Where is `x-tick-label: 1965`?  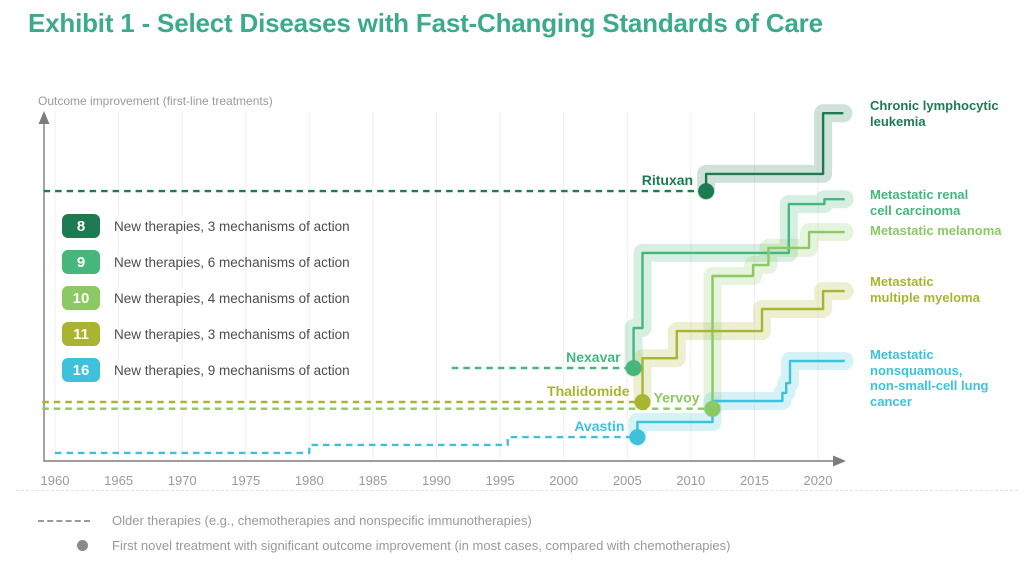
x-tick-label: 1965 is located at coordinates (118, 480).